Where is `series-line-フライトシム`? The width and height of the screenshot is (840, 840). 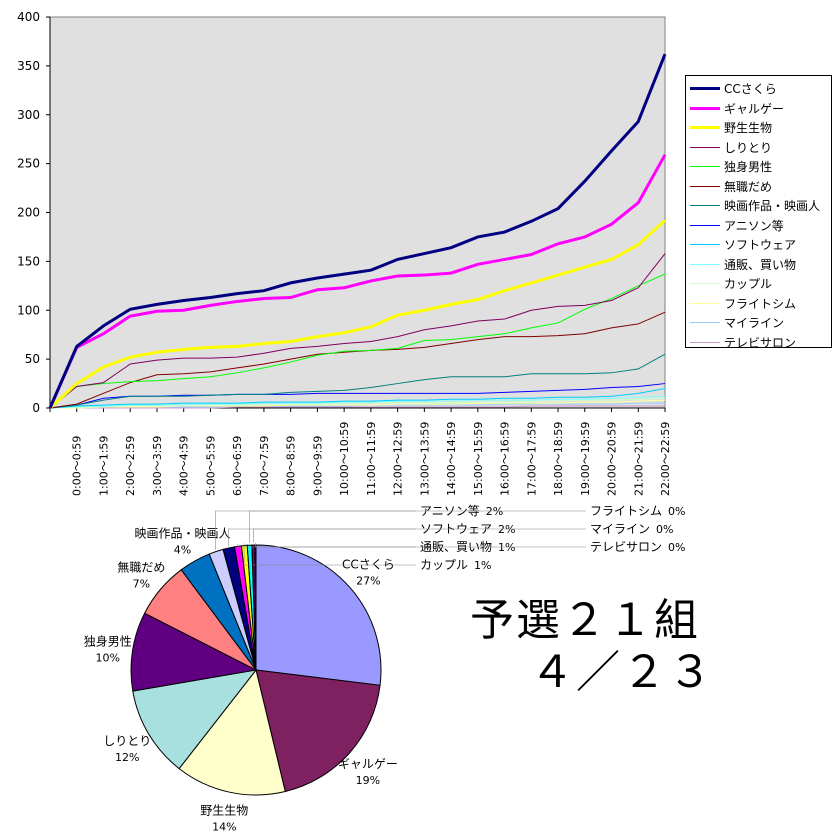
series-line-フライトシム is located at coordinates (358, 404).